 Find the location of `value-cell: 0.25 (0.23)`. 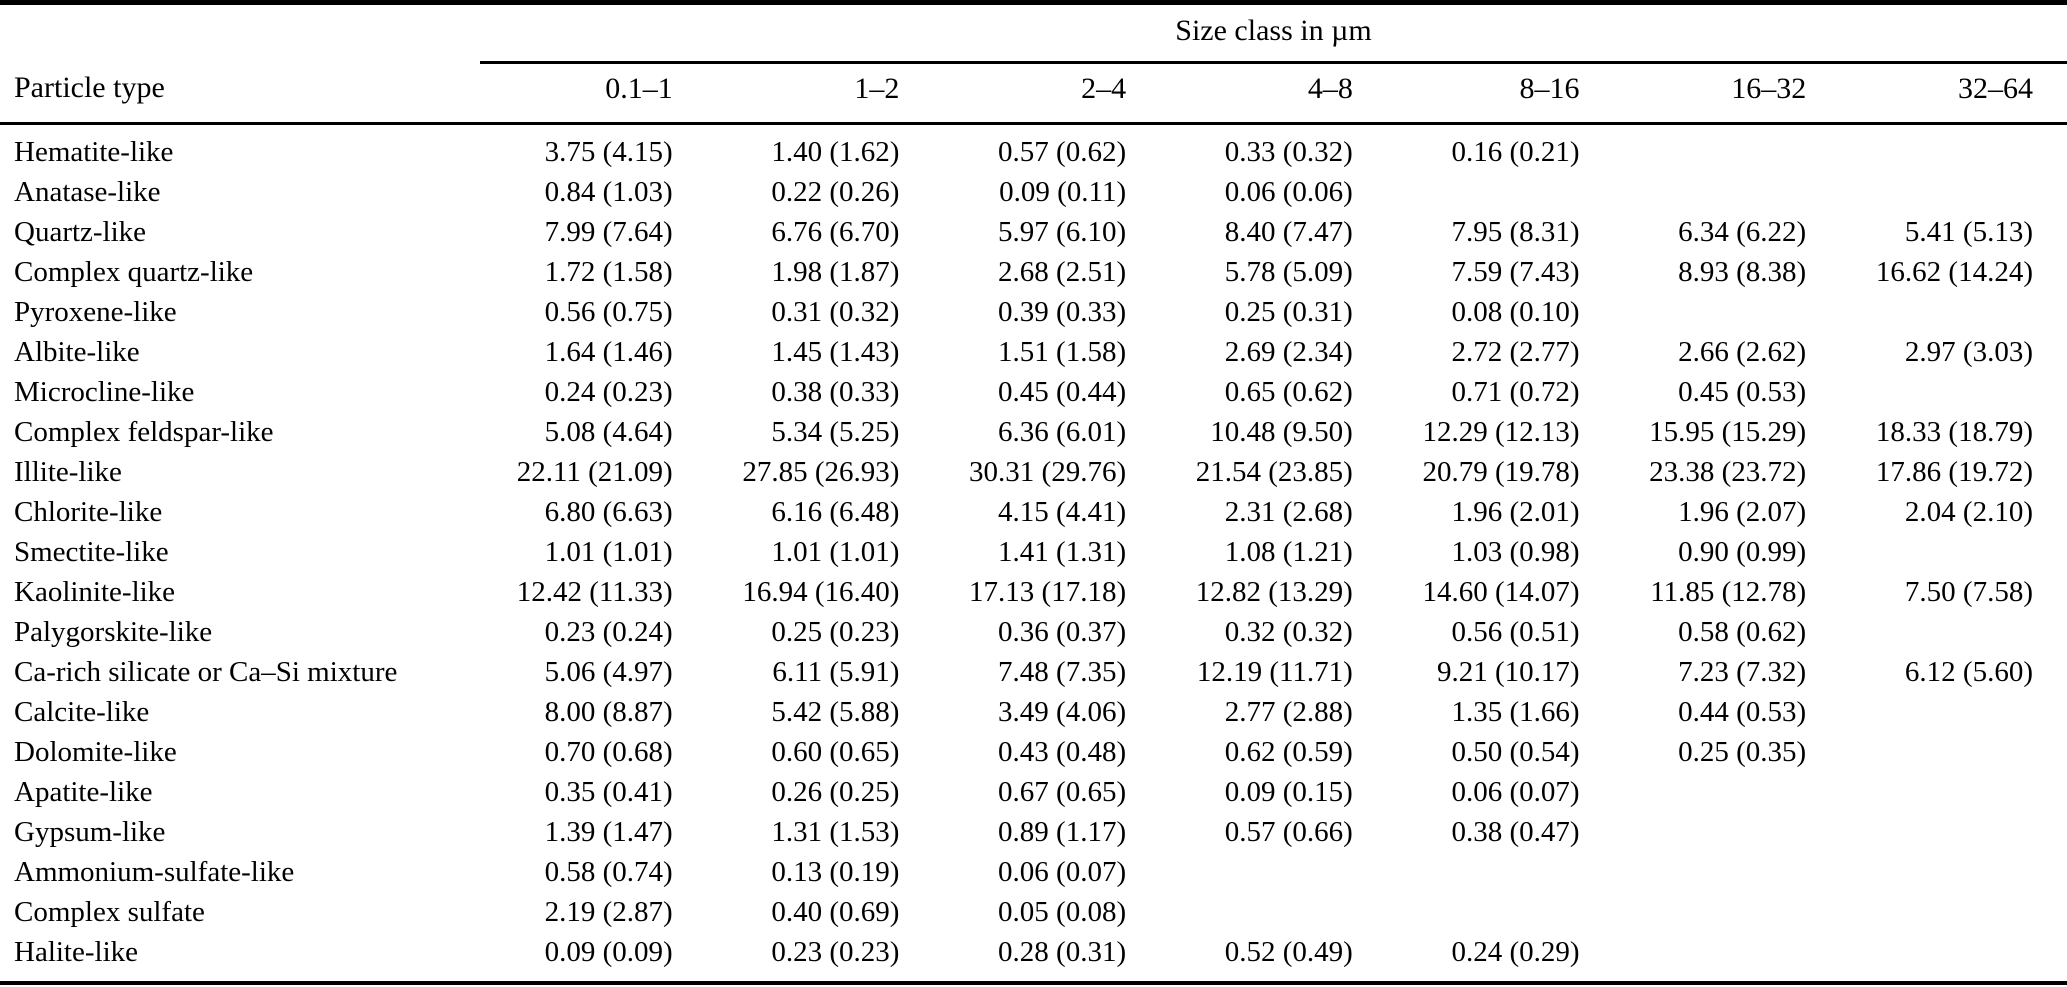

value-cell: 0.25 (0.23) is located at coordinates (835, 632).